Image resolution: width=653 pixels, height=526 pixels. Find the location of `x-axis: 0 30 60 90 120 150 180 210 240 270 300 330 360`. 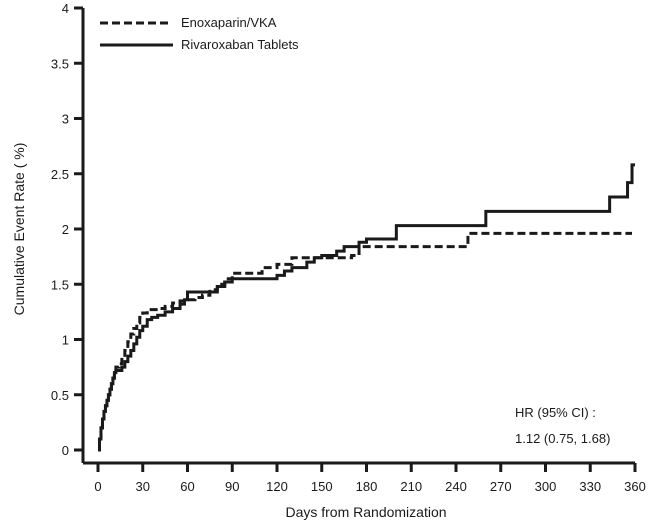

x-axis: 0 30 60 90 120 150 180 210 240 270 300 330 360 is located at coordinates (364, 477).